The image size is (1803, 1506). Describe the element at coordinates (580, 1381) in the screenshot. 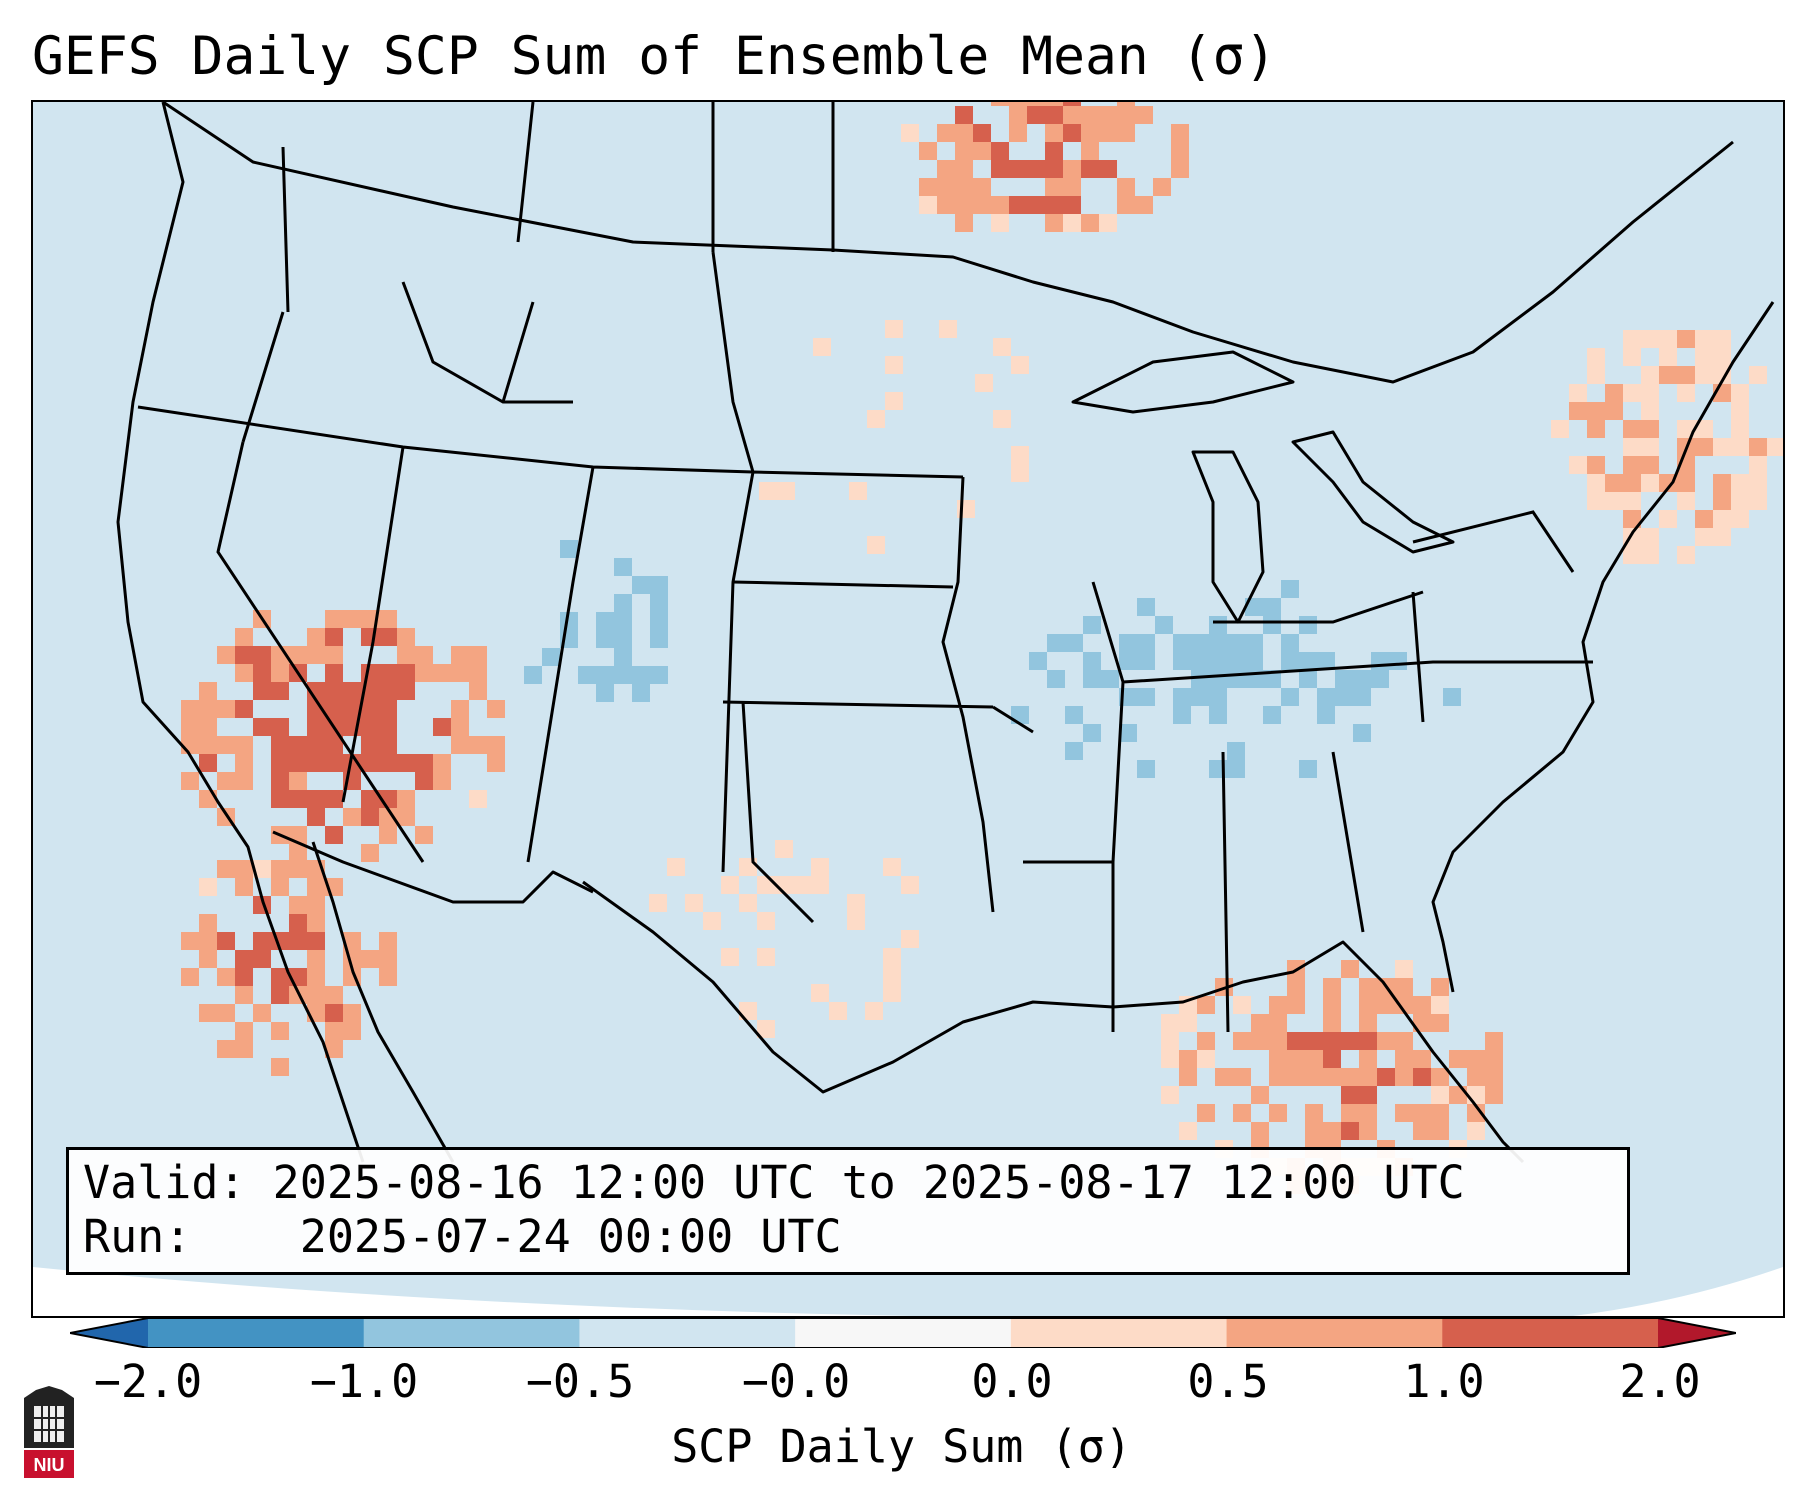

I see `colorbar-tick-label: −0.5` at that location.